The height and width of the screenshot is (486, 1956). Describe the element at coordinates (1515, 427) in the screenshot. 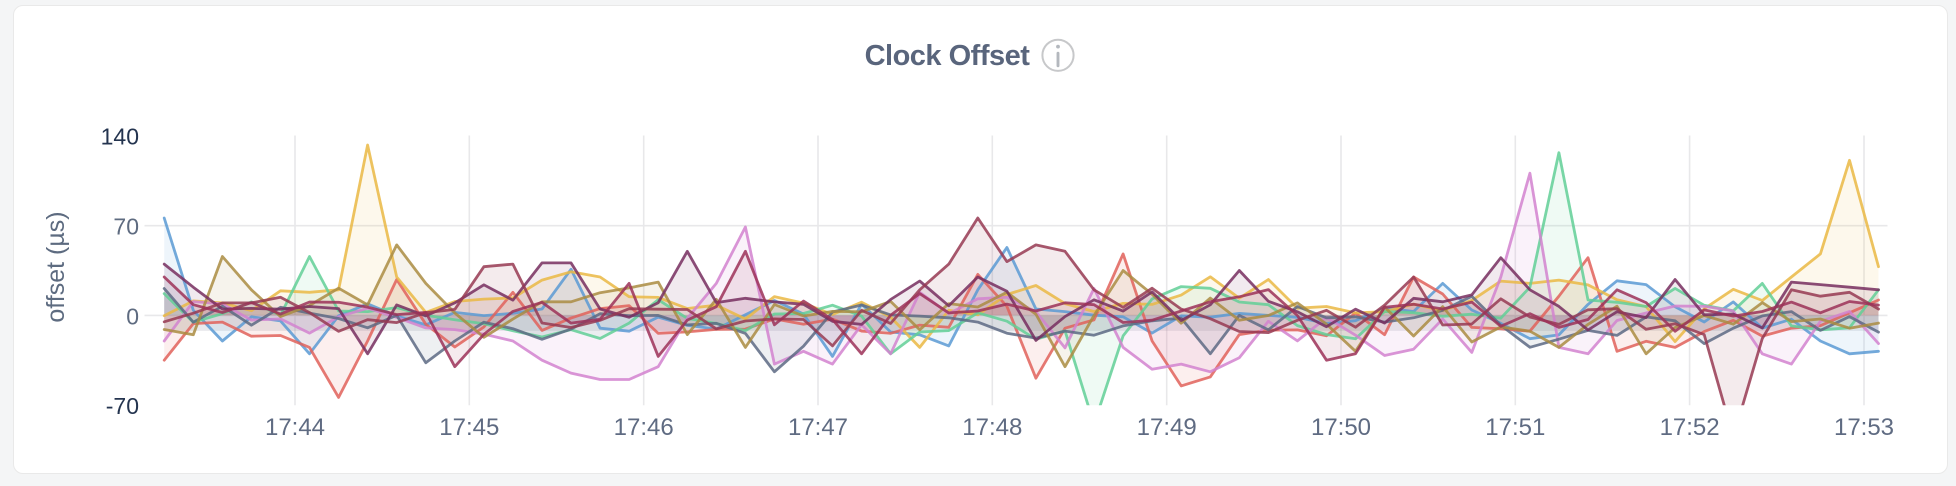

I see `svg-text: 17:51` at that location.